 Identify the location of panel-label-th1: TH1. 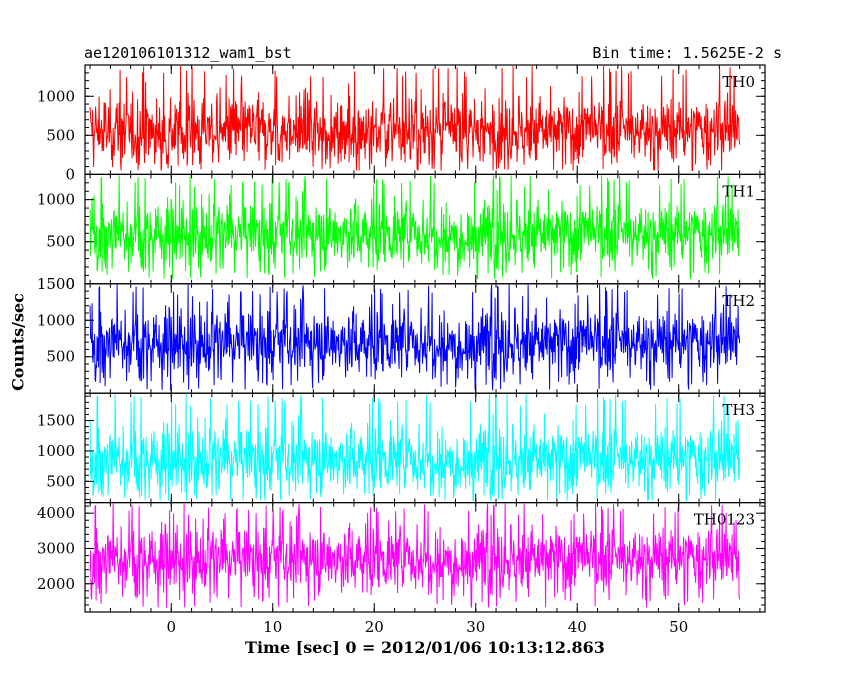
(738, 191).